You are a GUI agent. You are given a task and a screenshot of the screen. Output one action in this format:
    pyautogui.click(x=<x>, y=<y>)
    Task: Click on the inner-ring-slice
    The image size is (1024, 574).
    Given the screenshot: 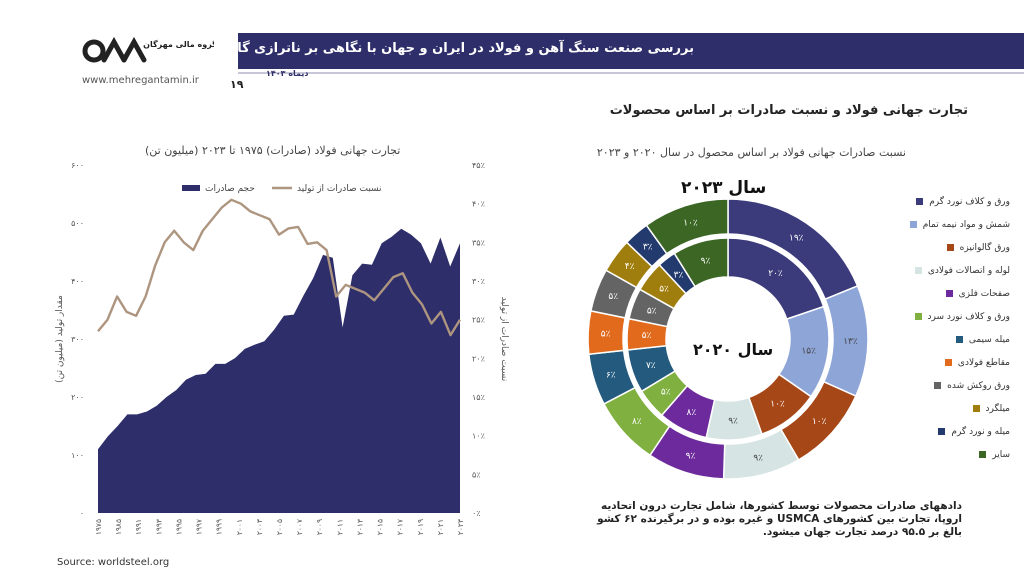 What is the action you would take?
    pyautogui.click(x=701, y=262)
    